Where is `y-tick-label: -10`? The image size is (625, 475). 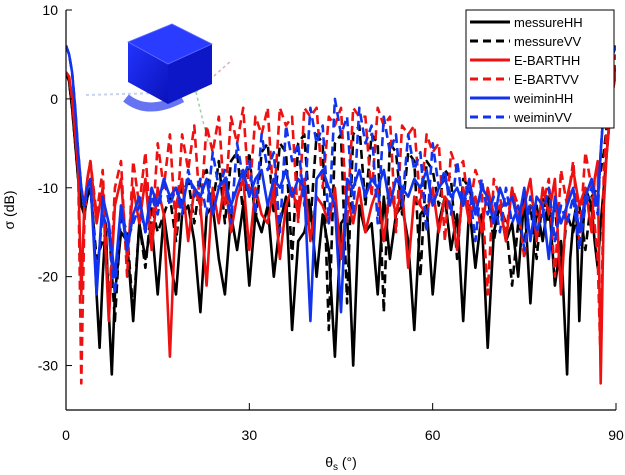 y-tick-label: -10 is located at coordinates (48, 188).